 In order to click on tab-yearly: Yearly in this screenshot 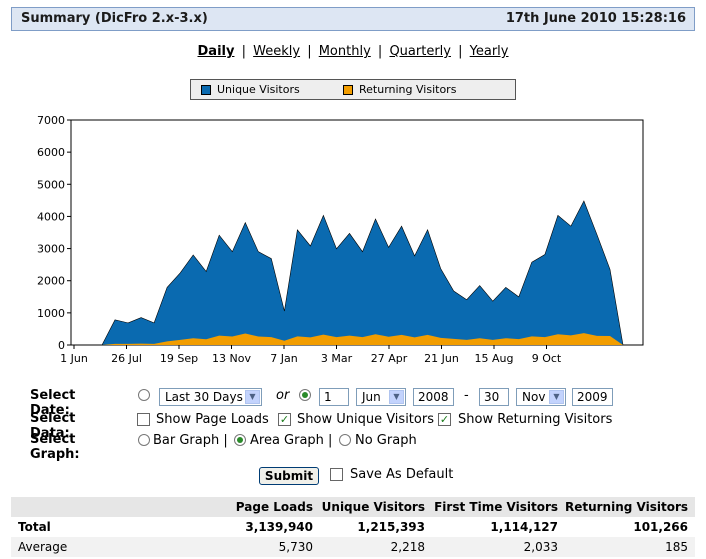, I will do `click(489, 51)`.